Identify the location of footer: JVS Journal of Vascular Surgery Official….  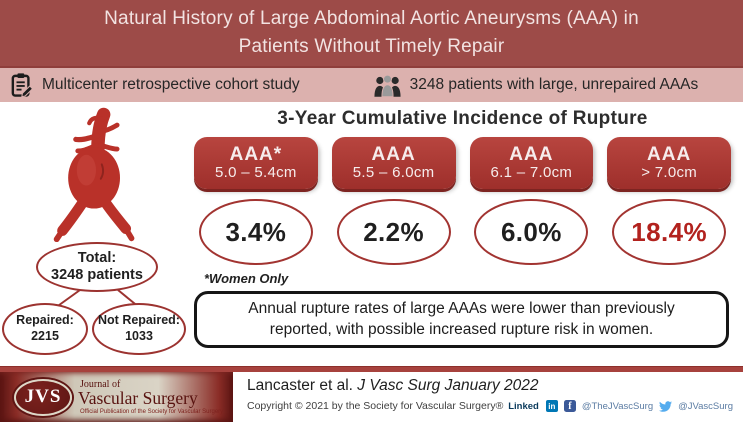
(371, 397).